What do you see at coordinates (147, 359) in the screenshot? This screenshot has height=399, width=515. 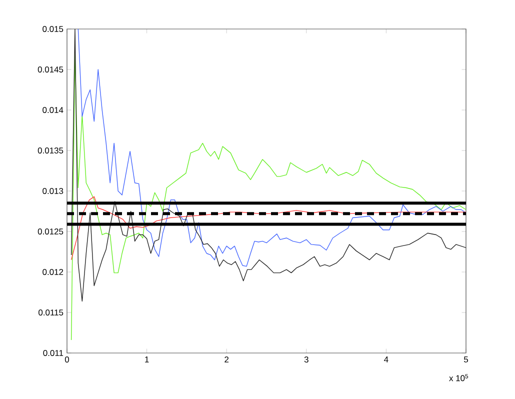 I see `x-tick-label: 1` at bounding box center [147, 359].